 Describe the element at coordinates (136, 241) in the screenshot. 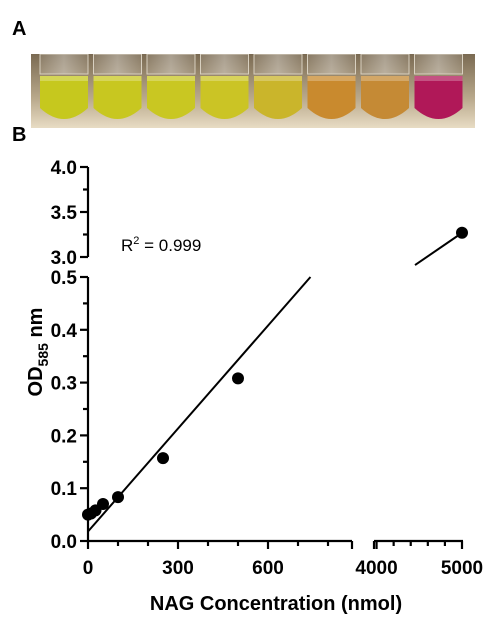

I see `r-squared-sup: 2` at that location.